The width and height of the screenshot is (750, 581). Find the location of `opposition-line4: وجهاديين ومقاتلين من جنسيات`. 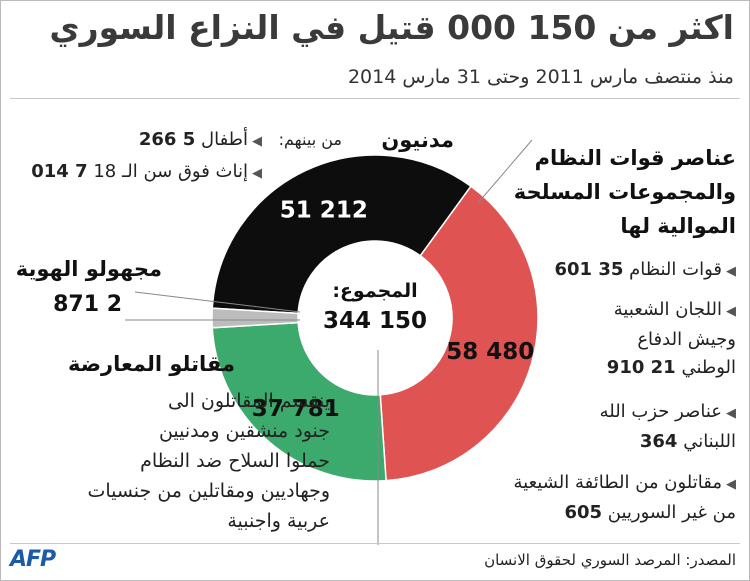

opposition-line4: وجهاديين ومقاتلين من جنسيات is located at coordinates (208, 491).